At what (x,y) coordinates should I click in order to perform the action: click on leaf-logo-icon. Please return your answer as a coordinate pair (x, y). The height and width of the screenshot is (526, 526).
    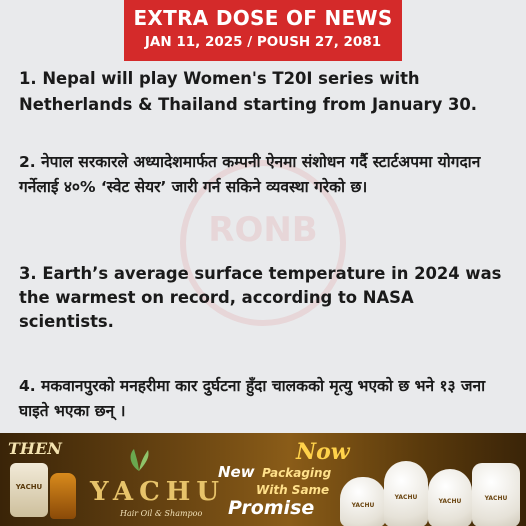
    Looking at the image, I should click on (139, 460).